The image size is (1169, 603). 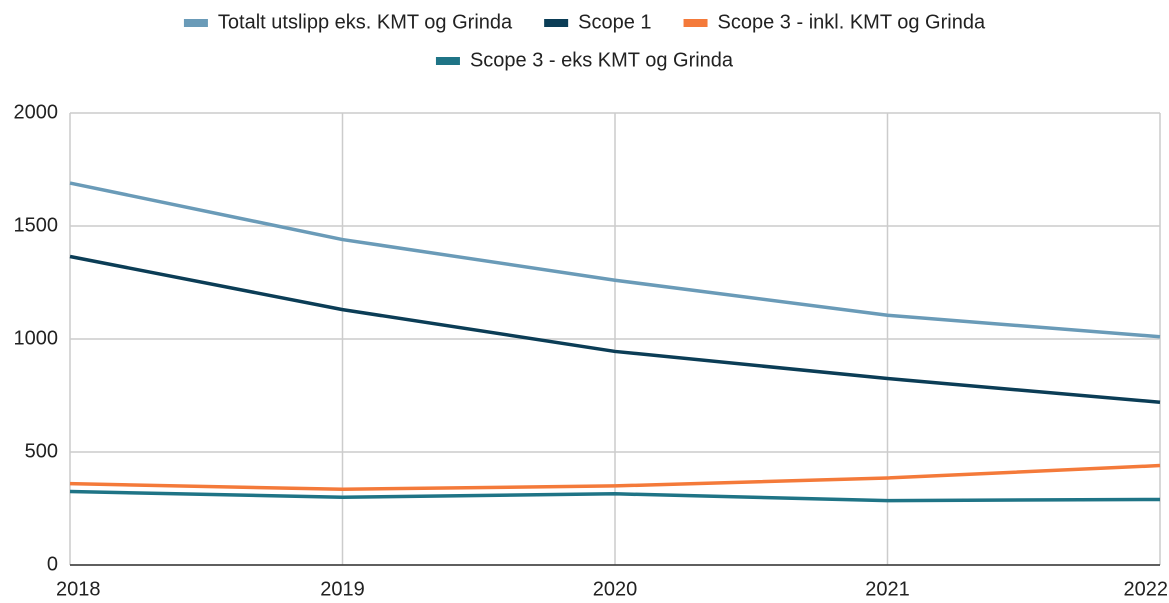 I want to click on legend-label: Scope 1, so click(x=614, y=22).